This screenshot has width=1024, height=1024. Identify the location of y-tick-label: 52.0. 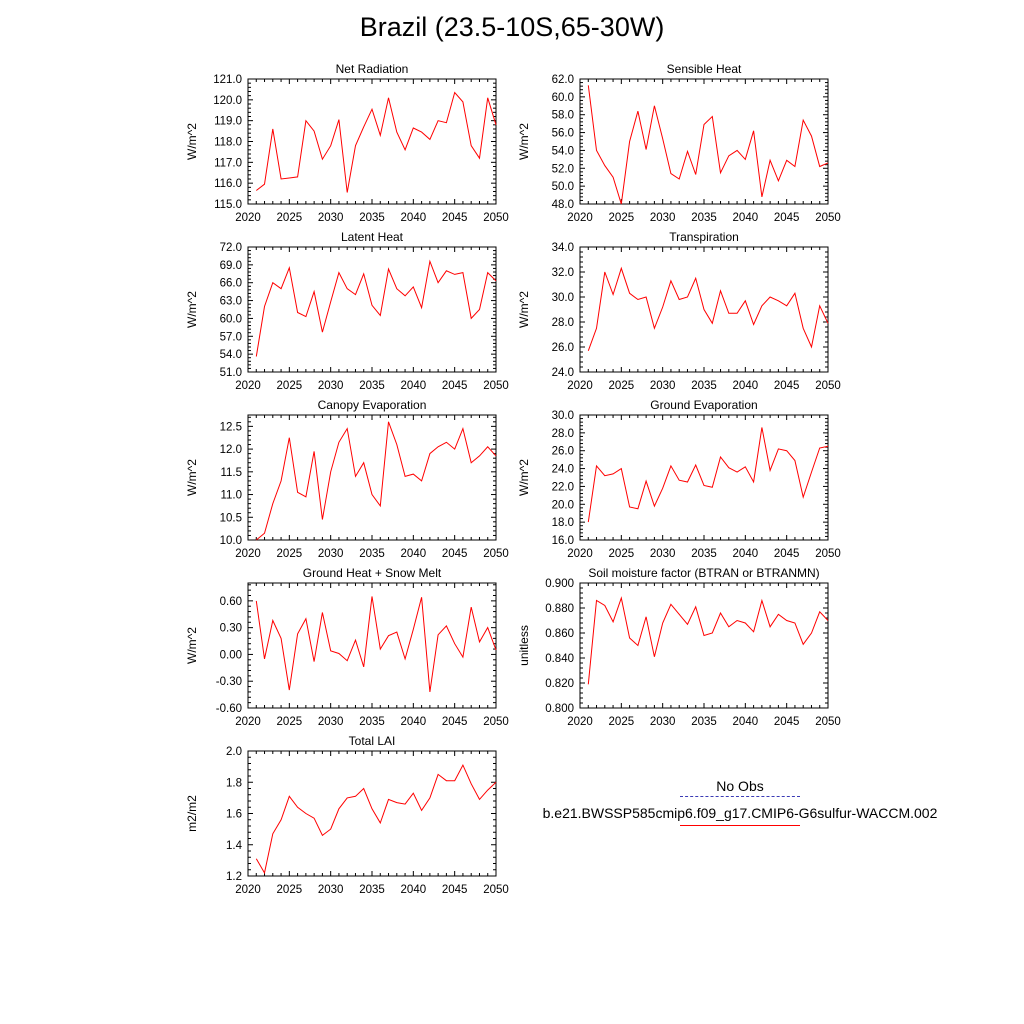
(563, 169).